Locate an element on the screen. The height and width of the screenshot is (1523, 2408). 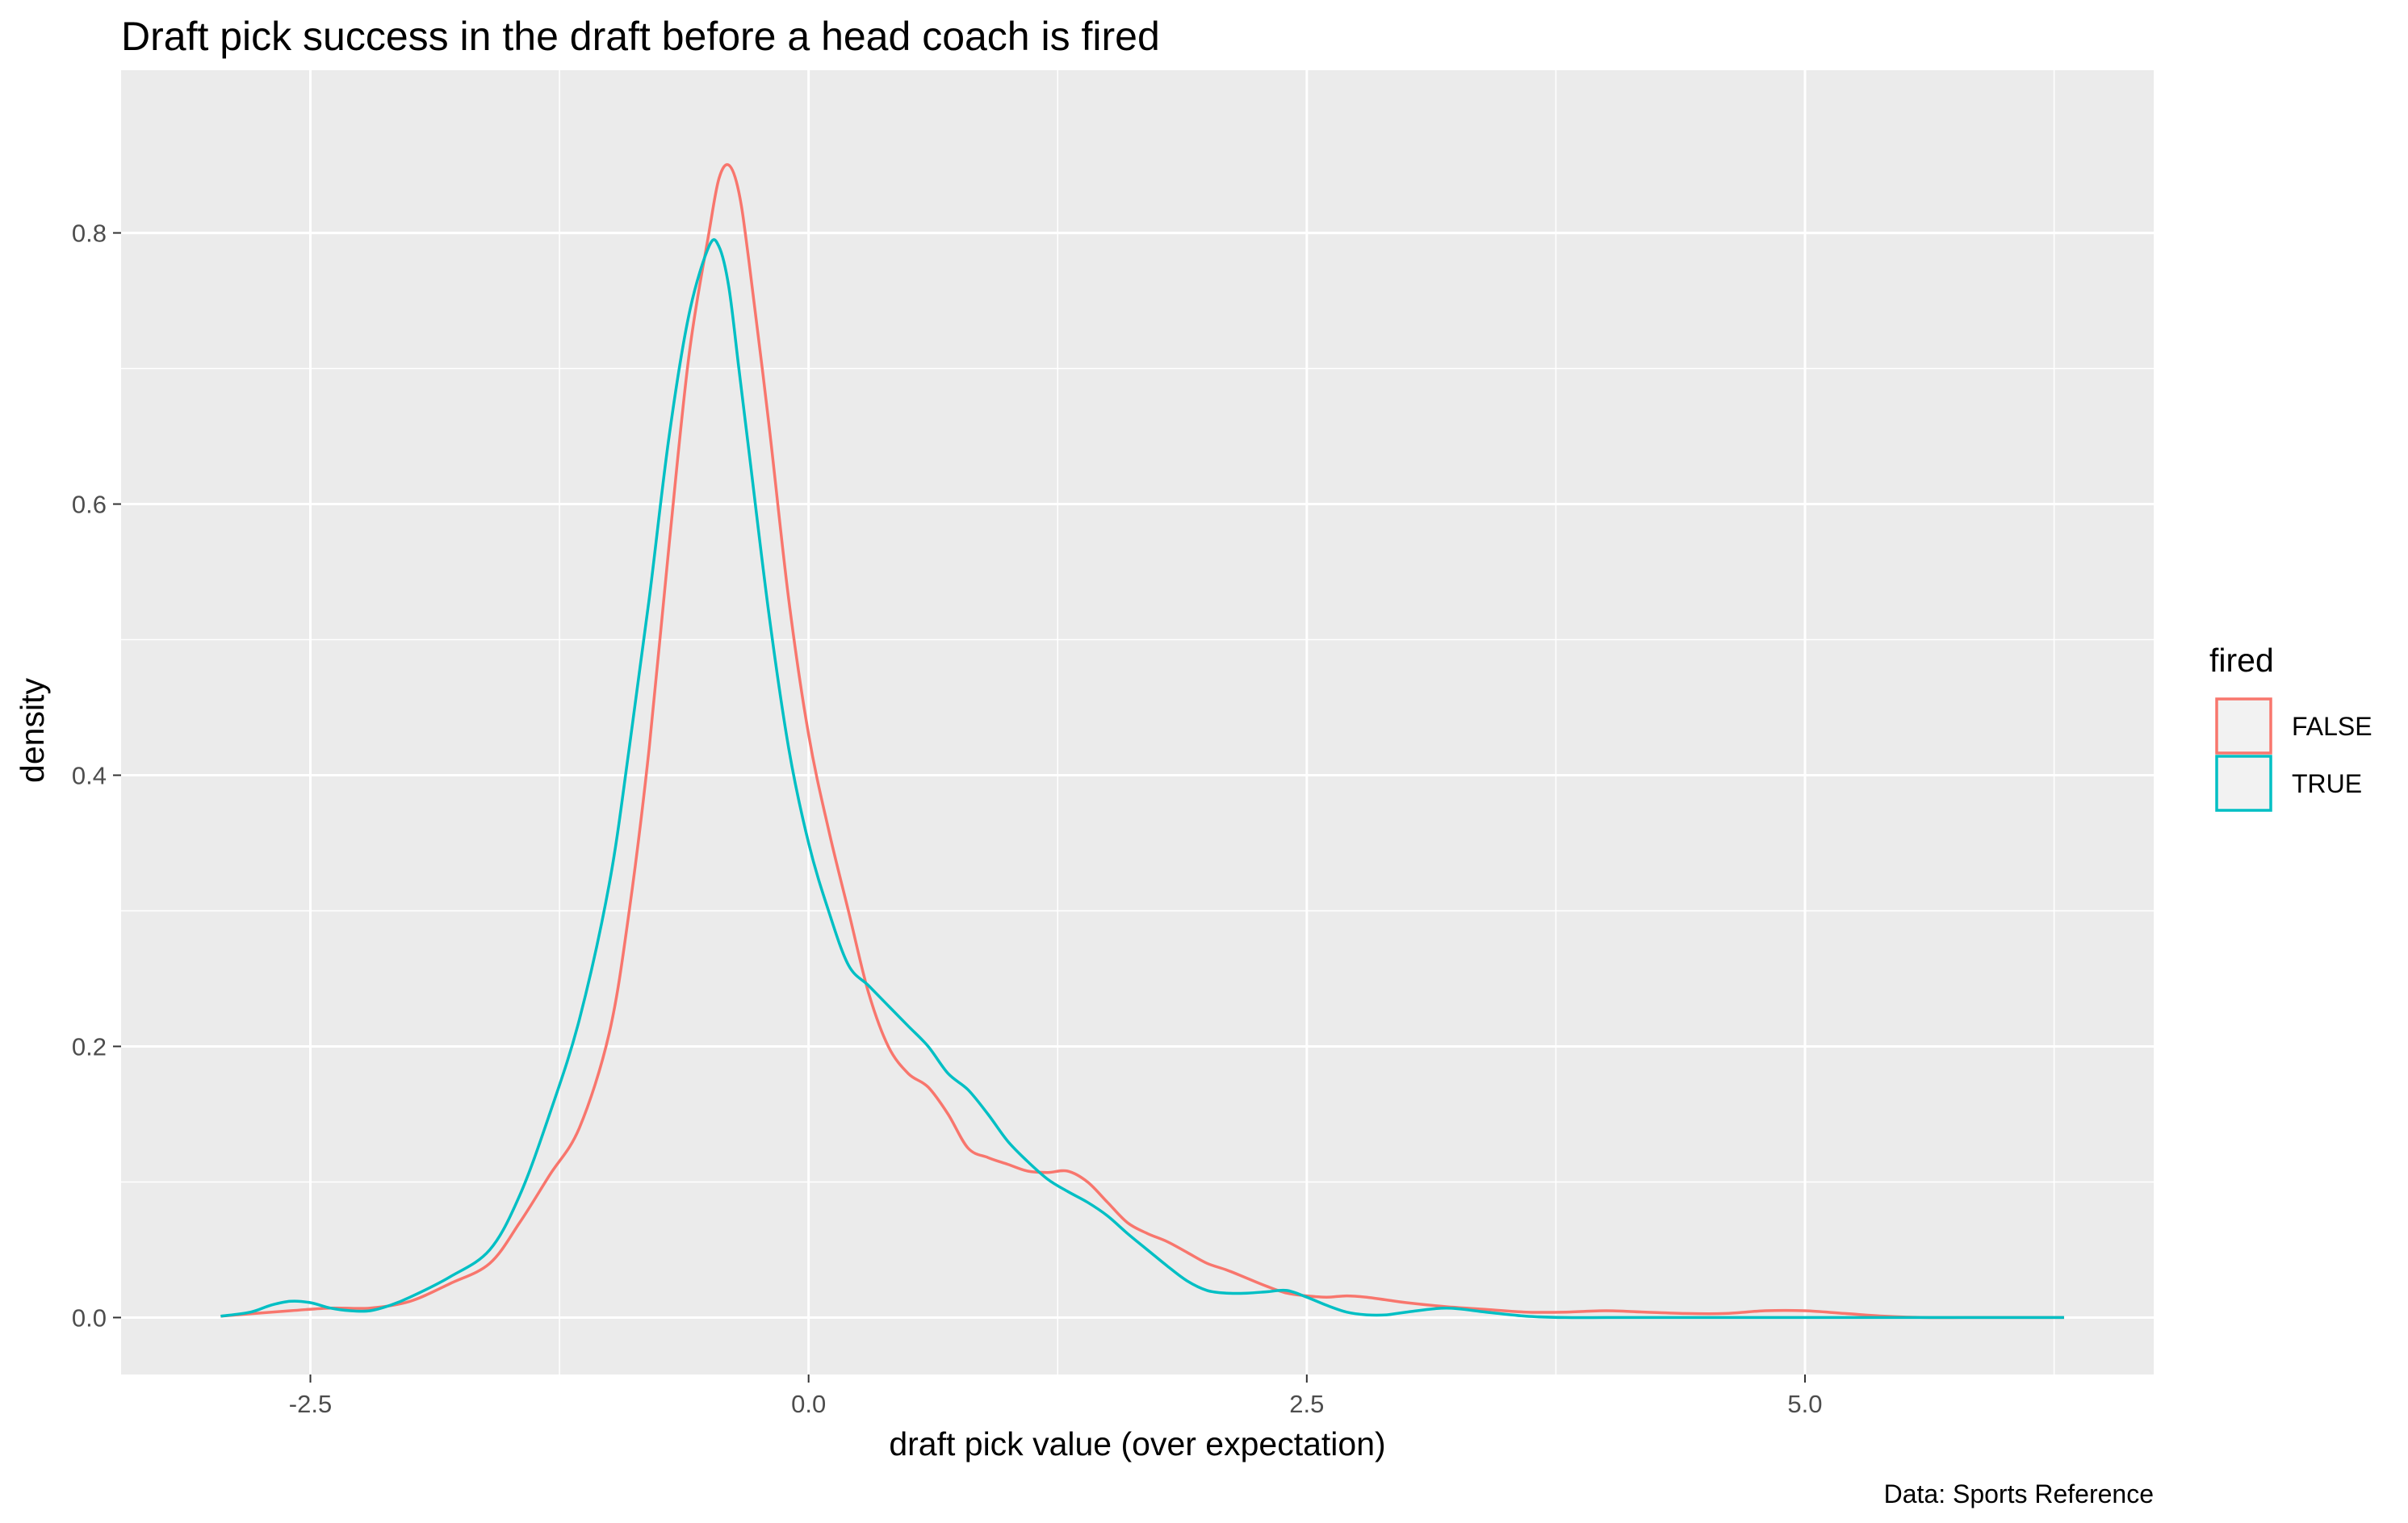
y-axis: 0.0 0.2 0.4 0.6 0.8 is located at coordinates (96, 776).